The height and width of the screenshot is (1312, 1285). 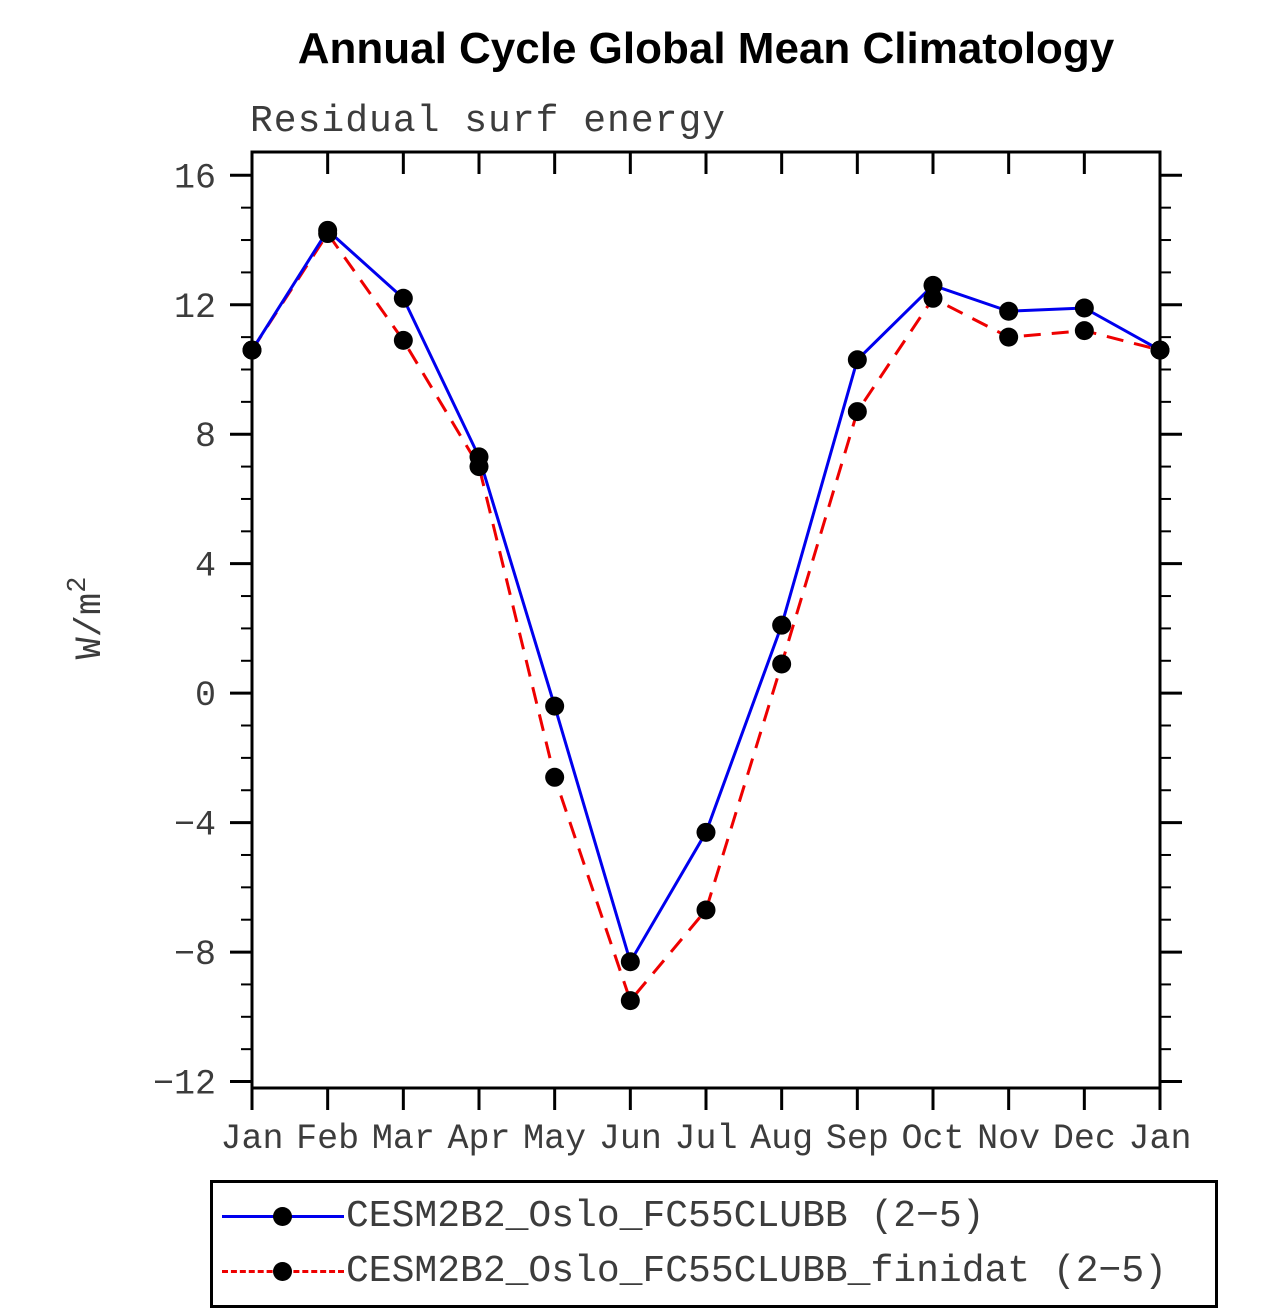 I want to click on svg-text: Nov, so click(x=1008, y=1139).